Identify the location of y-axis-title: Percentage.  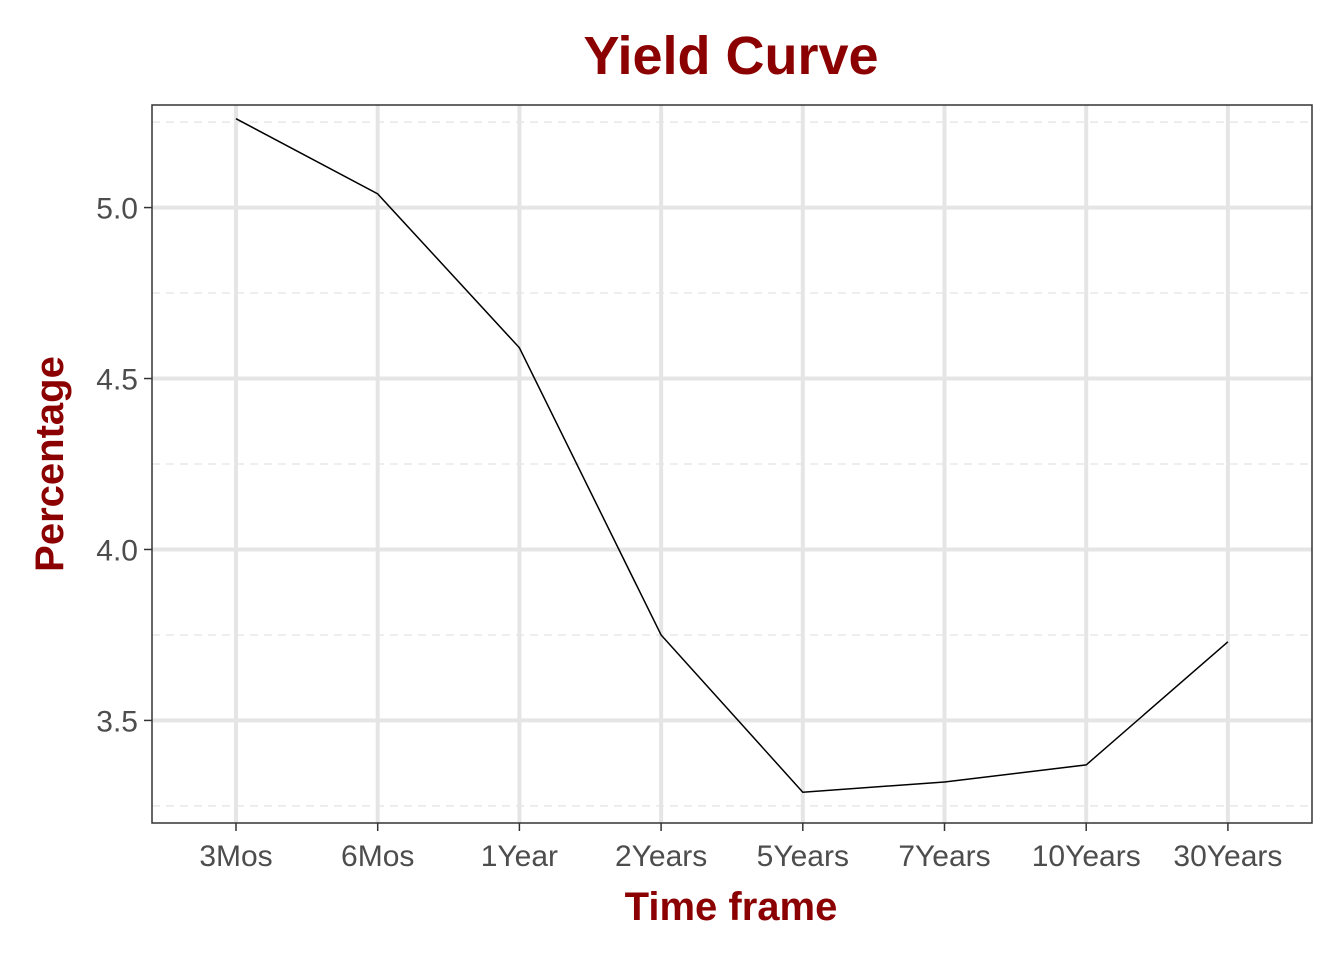
(50, 464).